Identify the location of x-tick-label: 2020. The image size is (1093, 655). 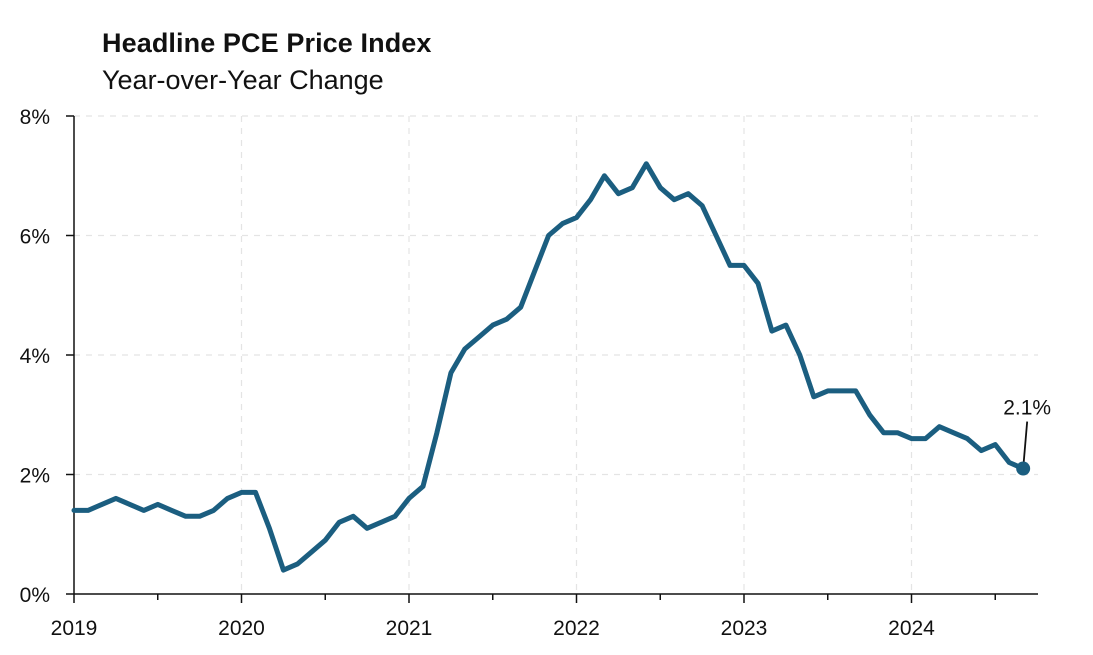
(241, 628).